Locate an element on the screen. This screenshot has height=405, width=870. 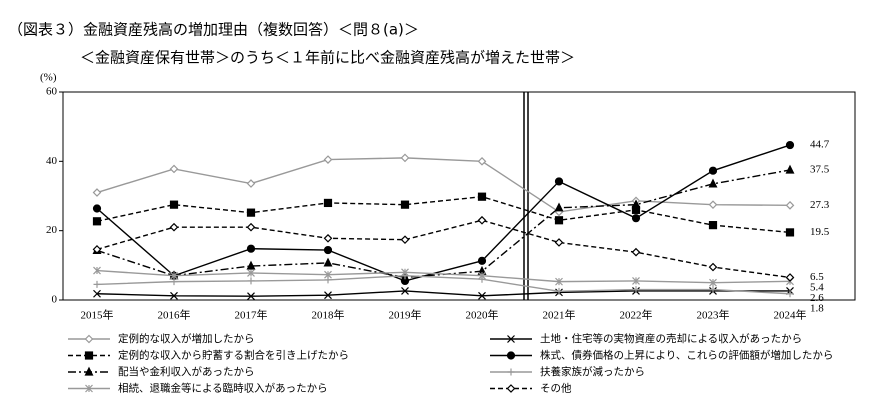
x-tick-label: 2015年 is located at coordinates (97, 315).